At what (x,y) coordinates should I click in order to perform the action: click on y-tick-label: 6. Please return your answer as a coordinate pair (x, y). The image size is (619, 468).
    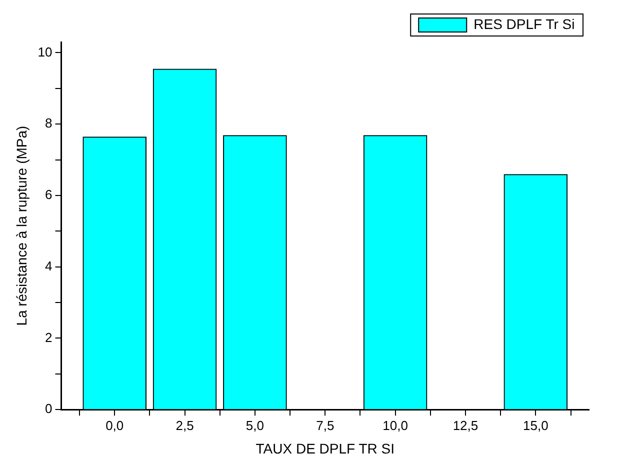
    Looking at the image, I should click on (48, 194).